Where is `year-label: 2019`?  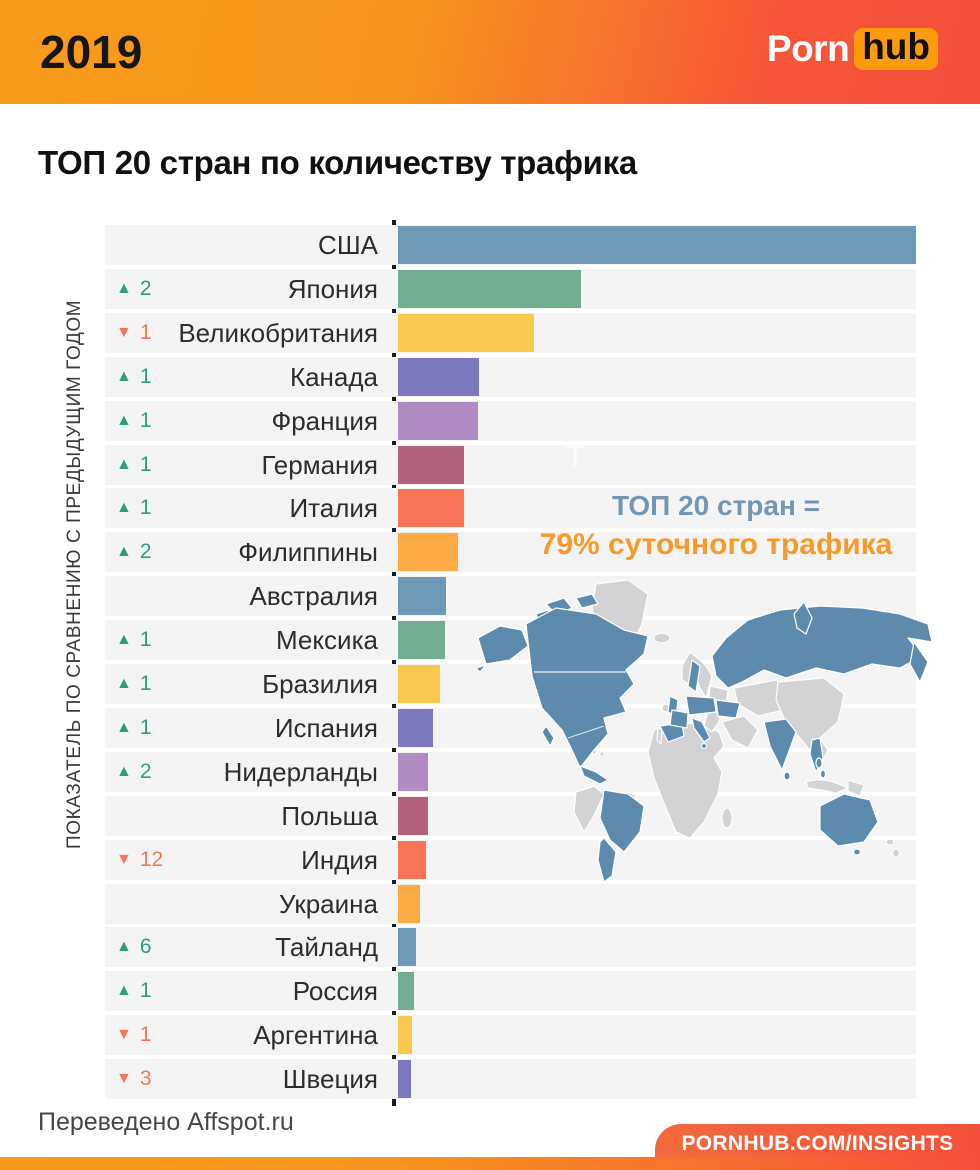 year-label: 2019 is located at coordinates (91, 52).